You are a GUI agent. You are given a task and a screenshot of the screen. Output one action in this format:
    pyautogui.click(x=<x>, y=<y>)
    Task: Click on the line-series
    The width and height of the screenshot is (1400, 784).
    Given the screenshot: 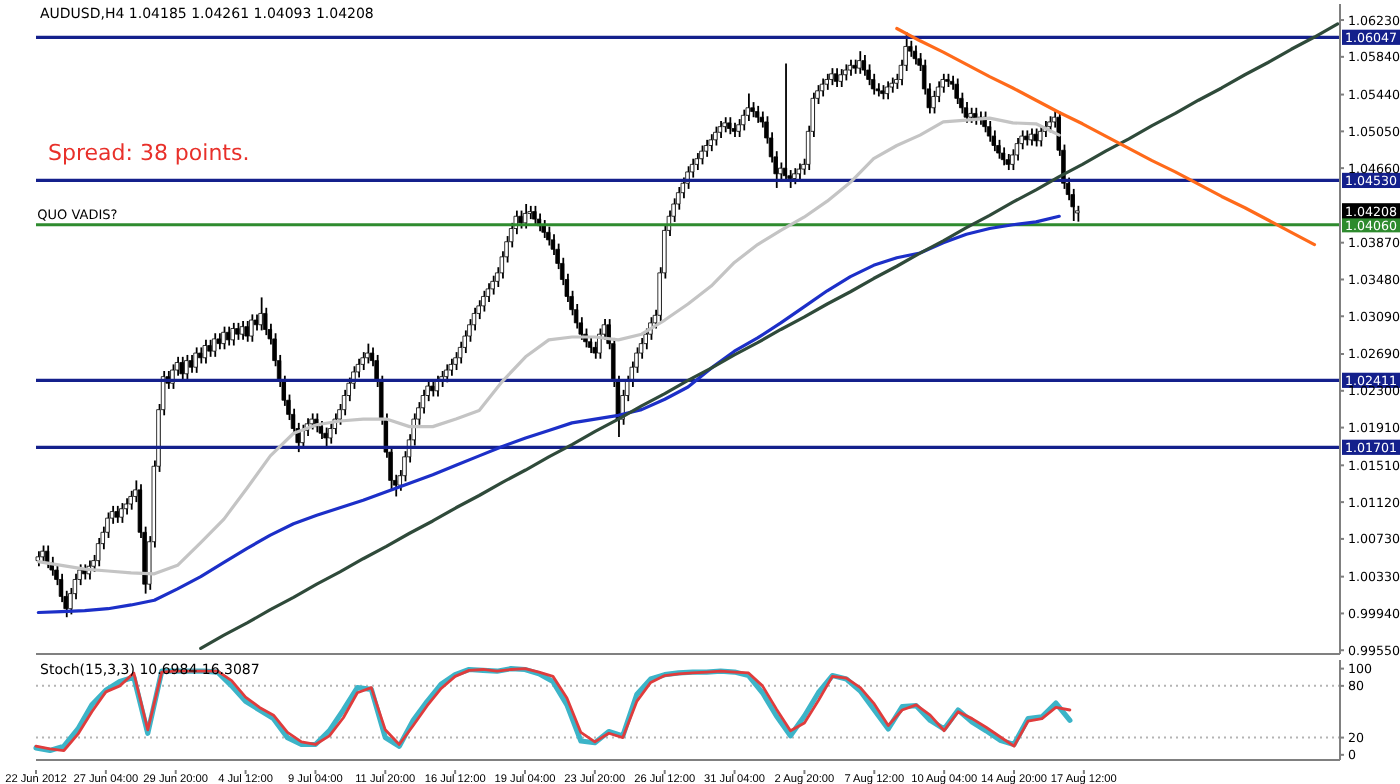 What is the action you would take?
    pyautogui.click(x=1106, y=136)
    